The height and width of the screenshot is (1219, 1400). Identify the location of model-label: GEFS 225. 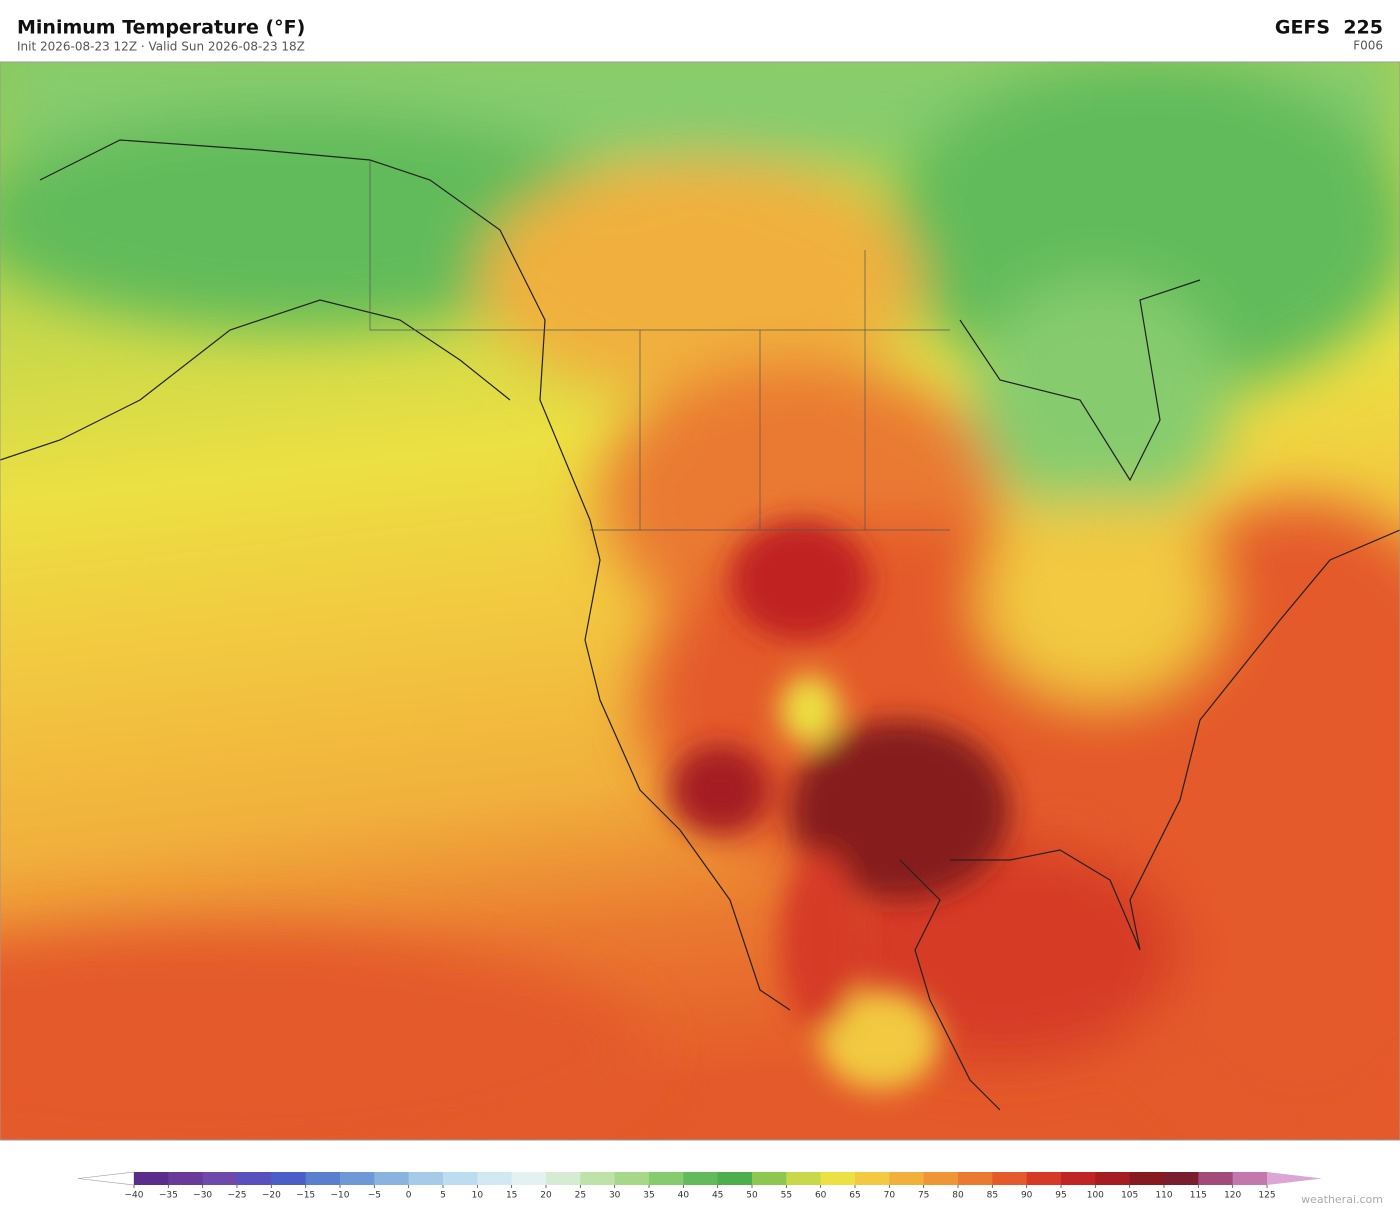
(1329, 28).